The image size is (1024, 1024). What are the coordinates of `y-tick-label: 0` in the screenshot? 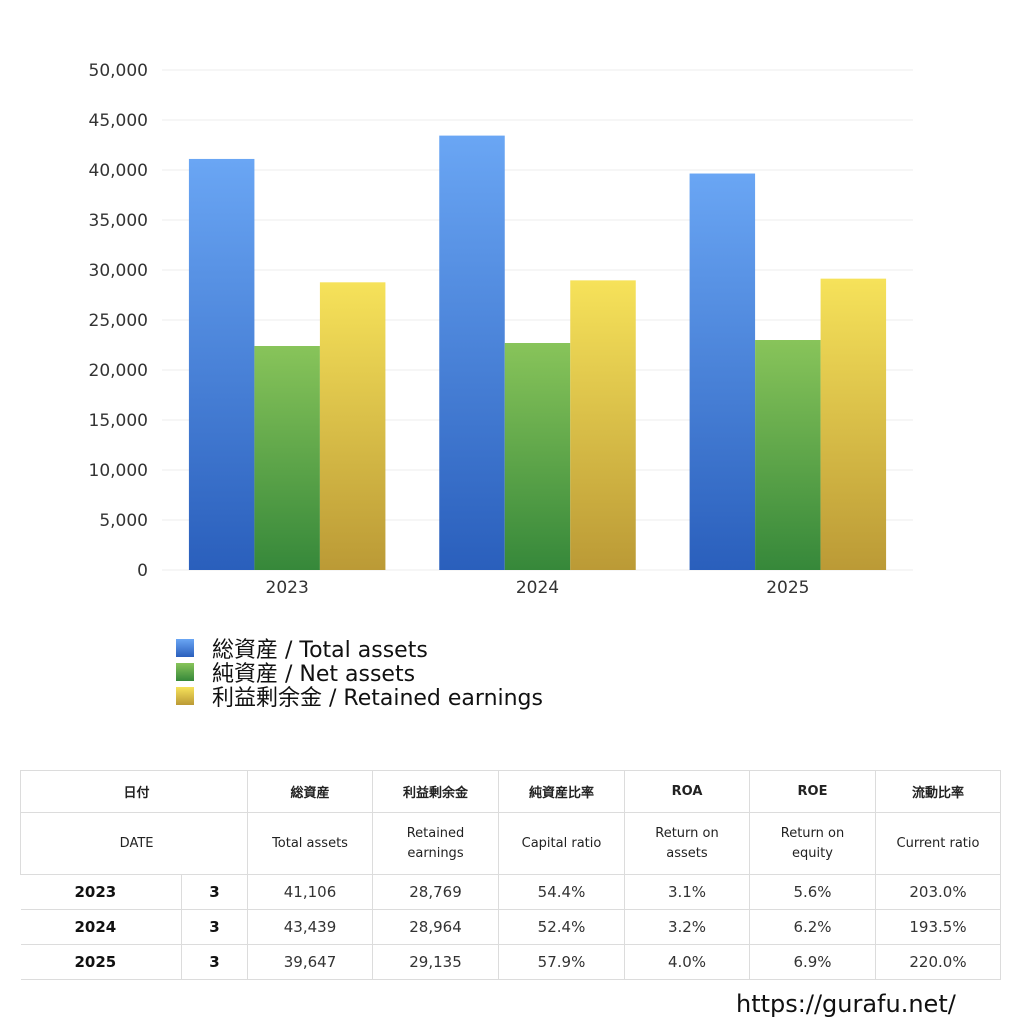 It's located at (142, 571).